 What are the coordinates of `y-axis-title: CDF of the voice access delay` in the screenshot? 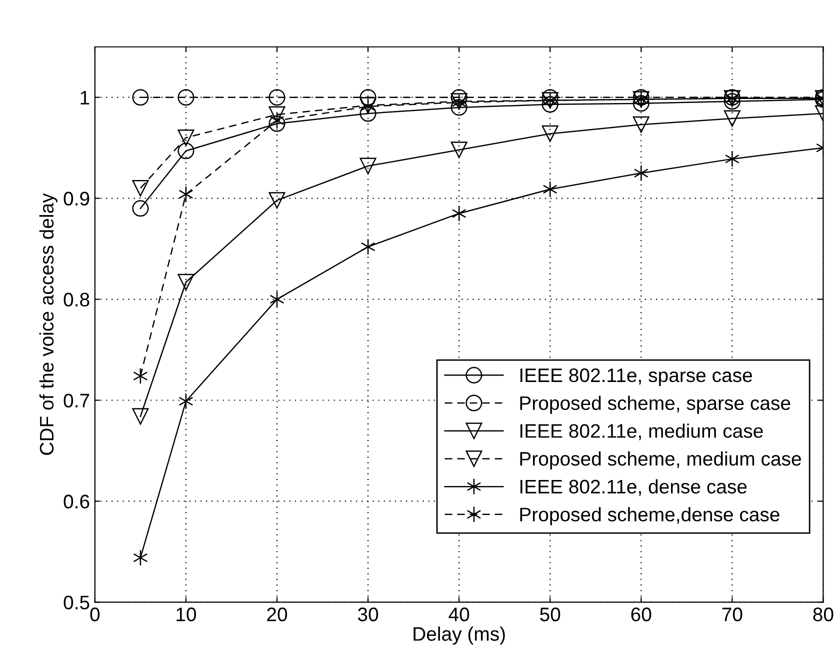 It's located at (48, 324).